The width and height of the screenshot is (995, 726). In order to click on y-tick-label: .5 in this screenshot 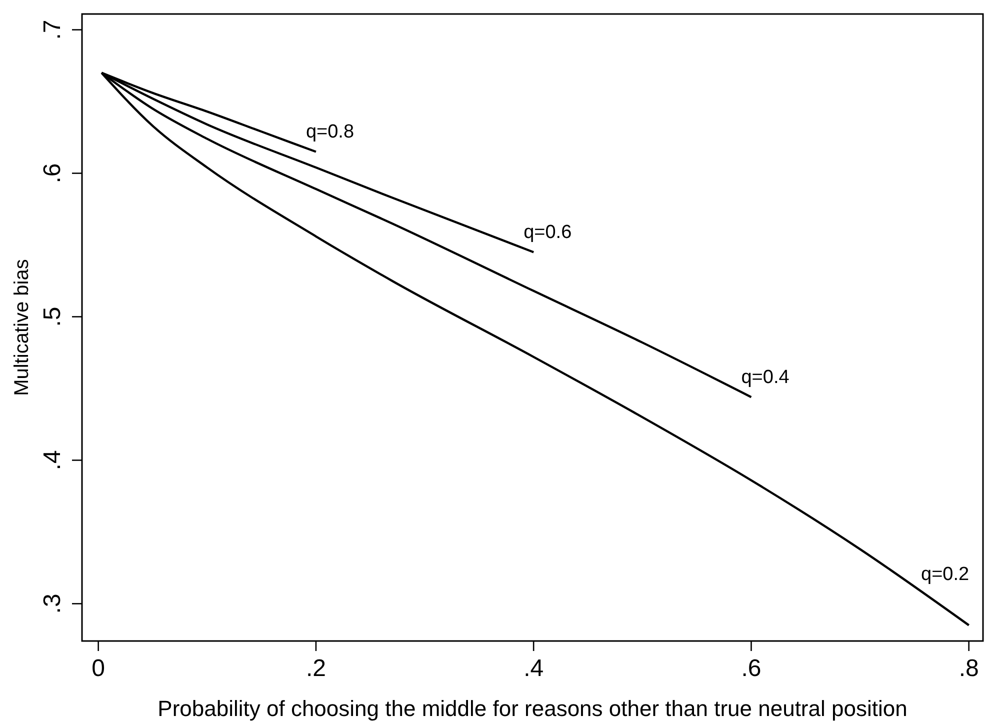, I will do `click(52, 316)`.